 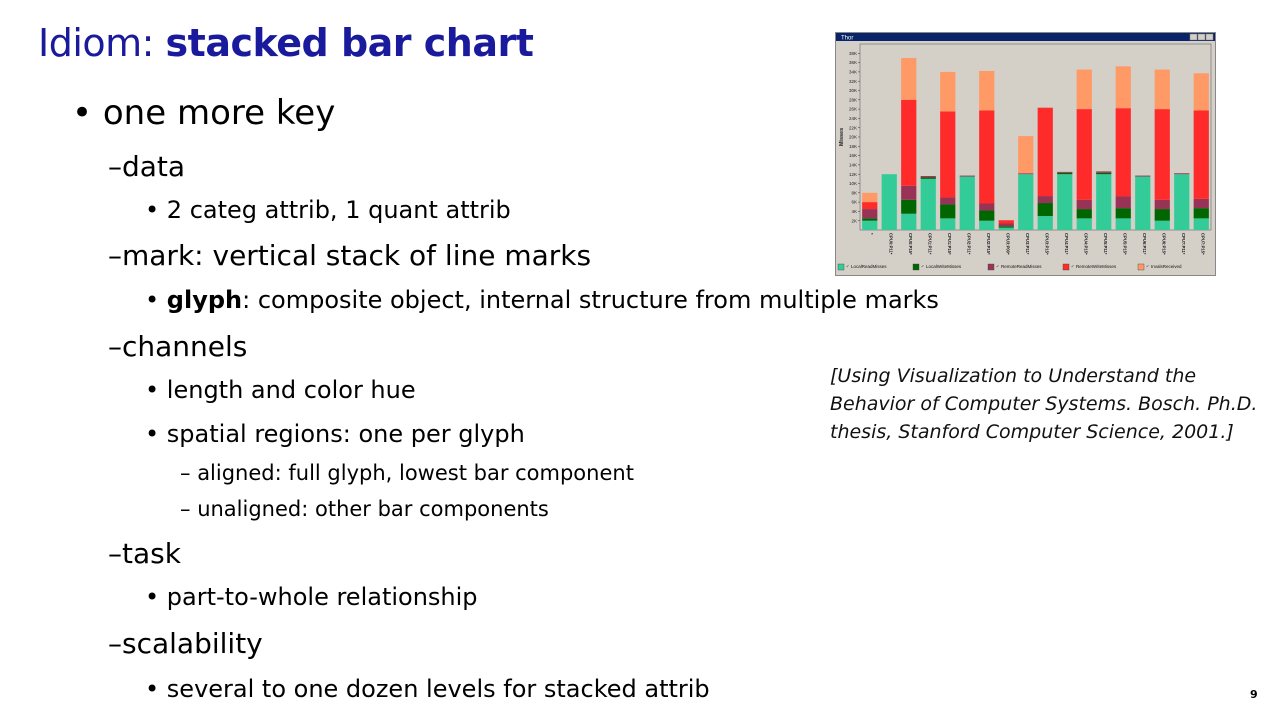 What do you see at coordinates (291, 390) in the screenshot?
I see `bullet-text: length and color hue` at bounding box center [291, 390].